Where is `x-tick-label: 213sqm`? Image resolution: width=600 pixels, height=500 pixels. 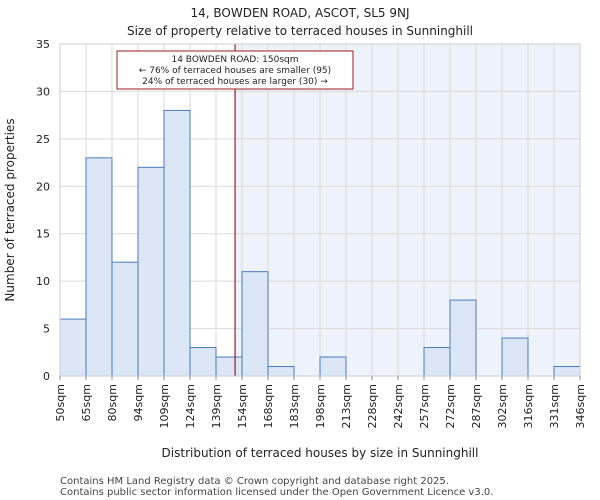
x-tick-label: 213sqm is located at coordinates (346, 406).